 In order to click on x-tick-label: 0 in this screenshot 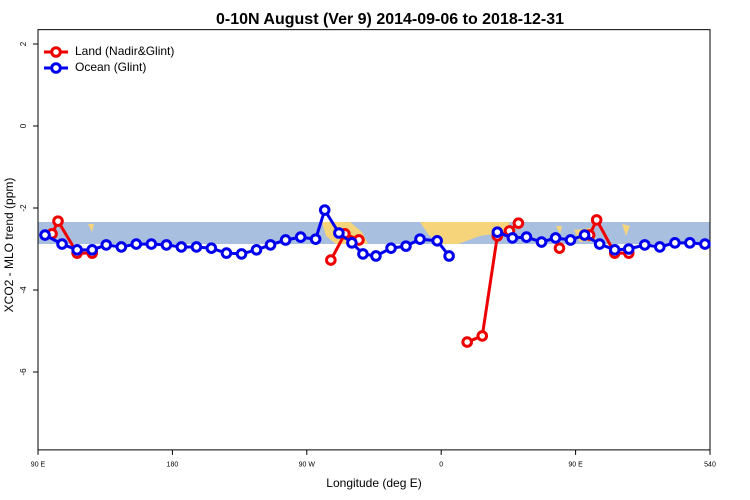, I will do `click(441, 465)`.